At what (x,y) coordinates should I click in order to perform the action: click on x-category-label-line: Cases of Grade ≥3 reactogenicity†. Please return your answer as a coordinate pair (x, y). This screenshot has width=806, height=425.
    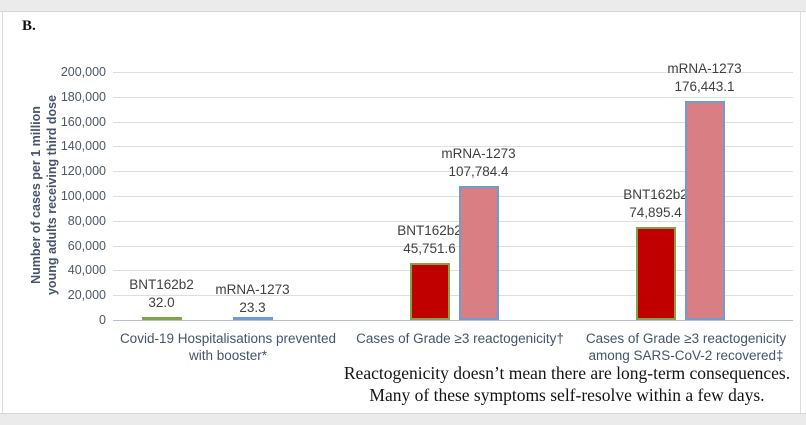
    Looking at the image, I should click on (460, 338).